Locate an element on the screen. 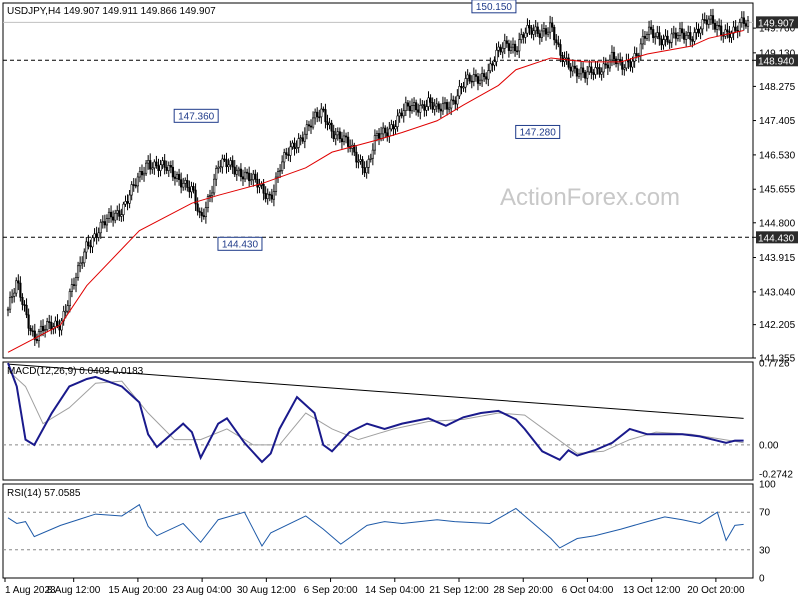 This screenshot has width=800, height=600. rsi-title: RSI(14) 57.0585 is located at coordinates (44, 493).